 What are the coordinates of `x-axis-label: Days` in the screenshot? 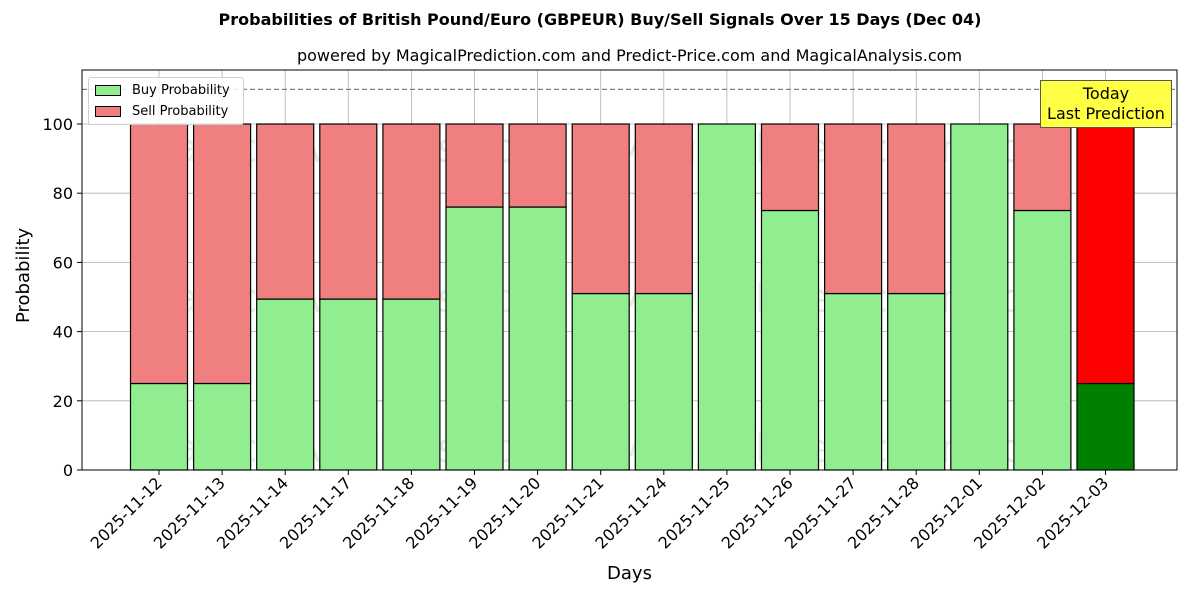 It's located at (629, 573).